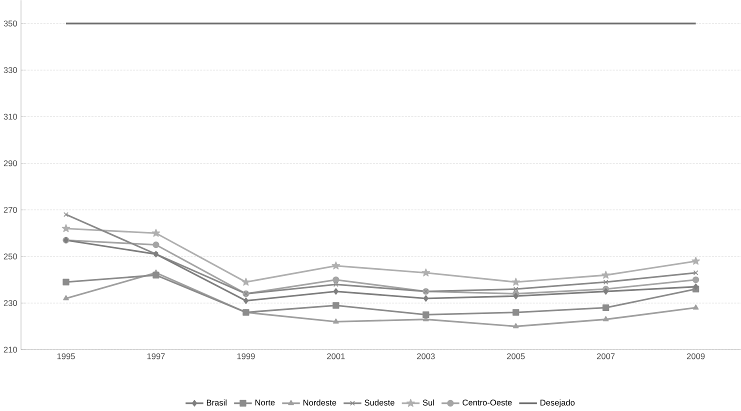 The height and width of the screenshot is (411, 741). Describe the element at coordinates (216, 402) in the screenshot. I see `legend-label: Brasil` at that location.